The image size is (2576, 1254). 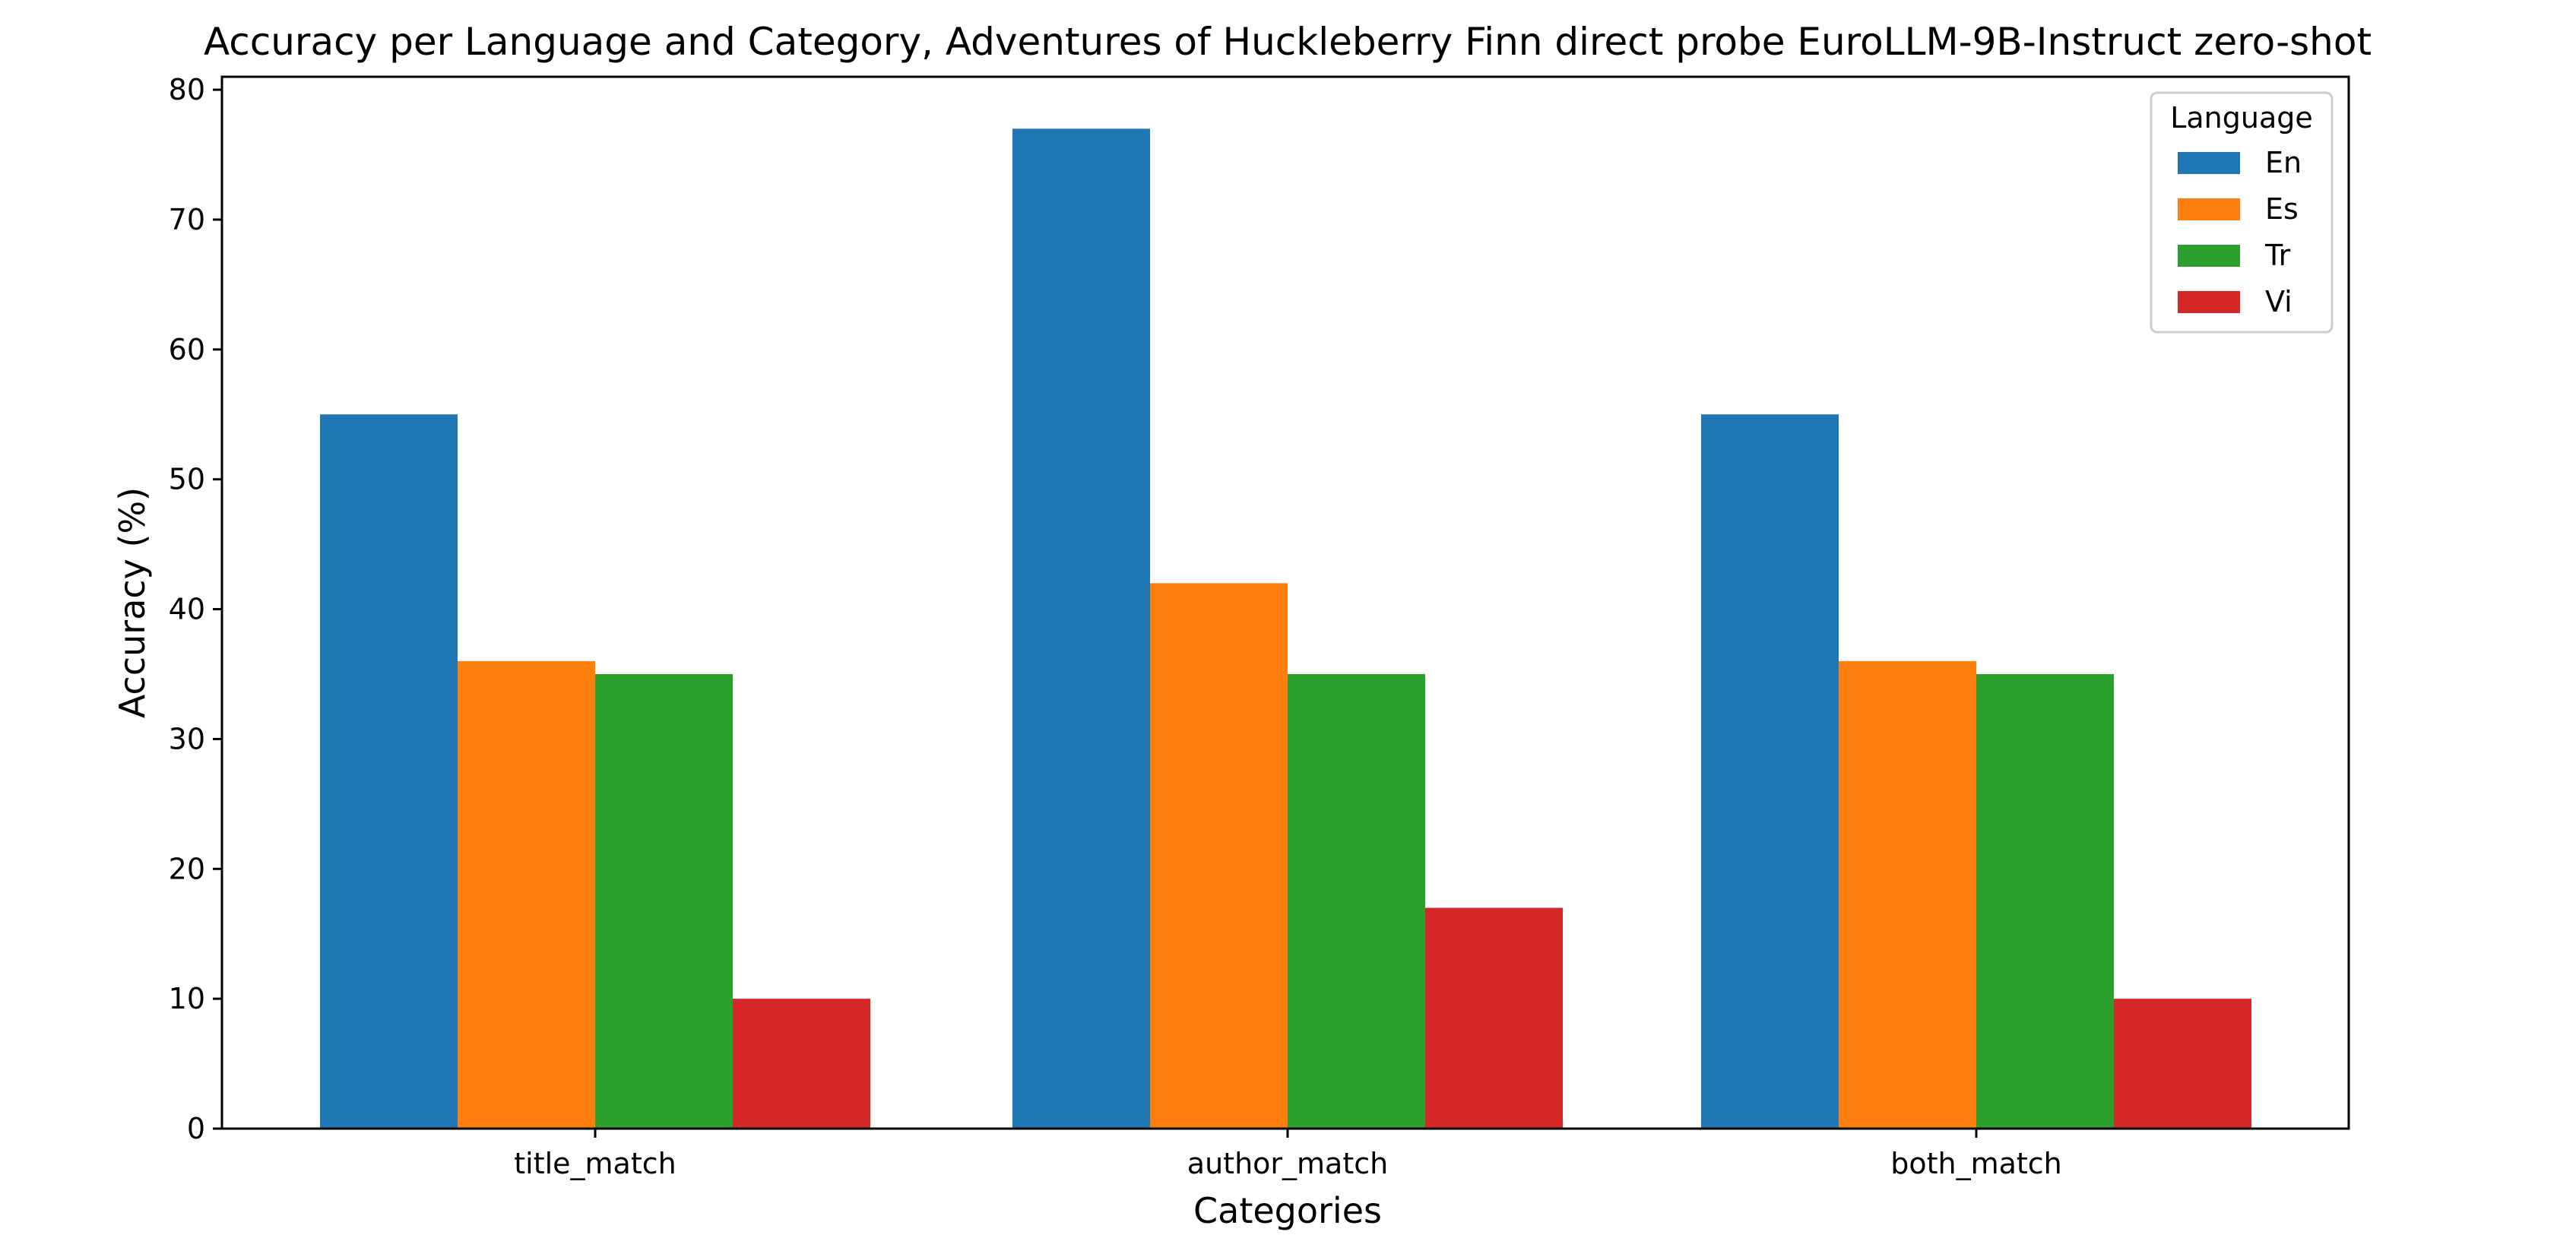 What do you see at coordinates (2240, 232) in the screenshot?
I see `legend-items: En Es Tr Vi` at bounding box center [2240, 232].